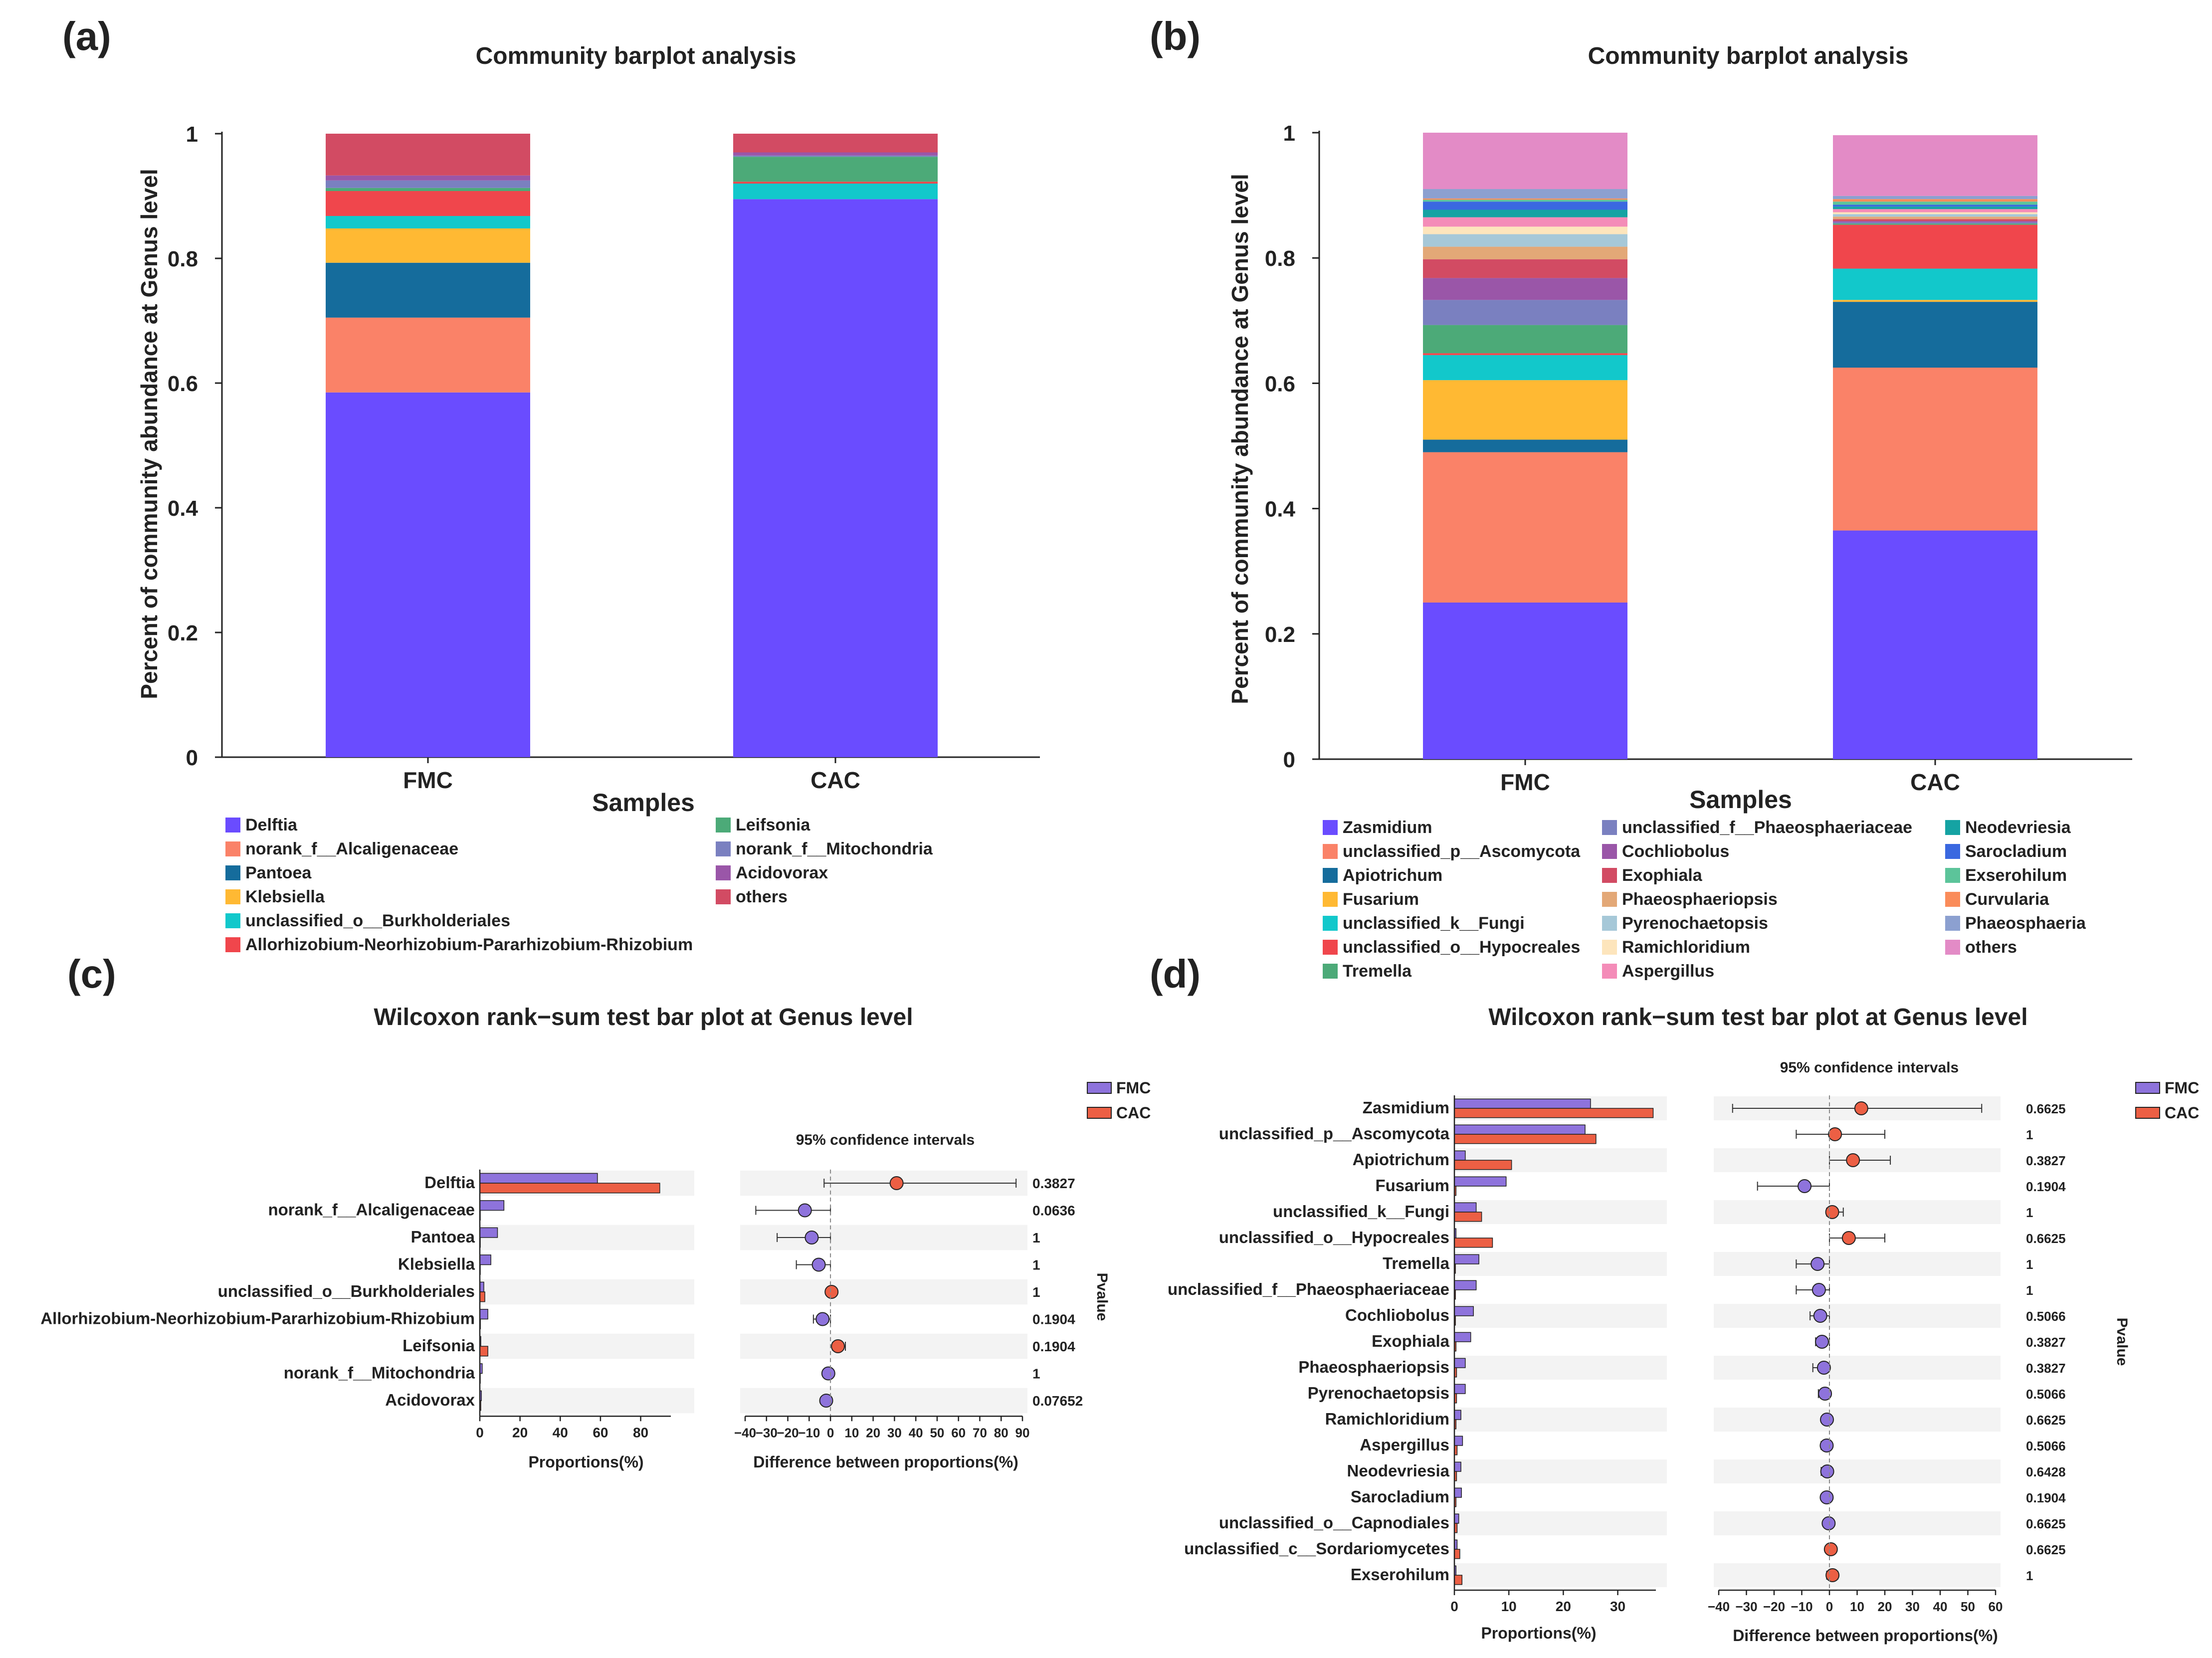 Image resolution: width=2212 pixels, height=1658 pixels. What do you see at coordinates (2025, 923) in the screenshot?
I see `legend-label: Phaeosphaeria` at bounding box center [2025, 923].